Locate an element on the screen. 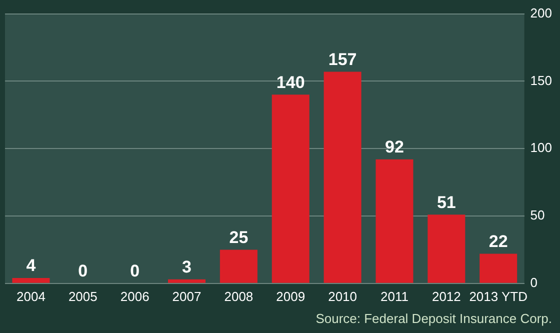 Image resolution: width=560 pixels, height=333 pixels. data-label: 3 is located at coordinates (187, 267).